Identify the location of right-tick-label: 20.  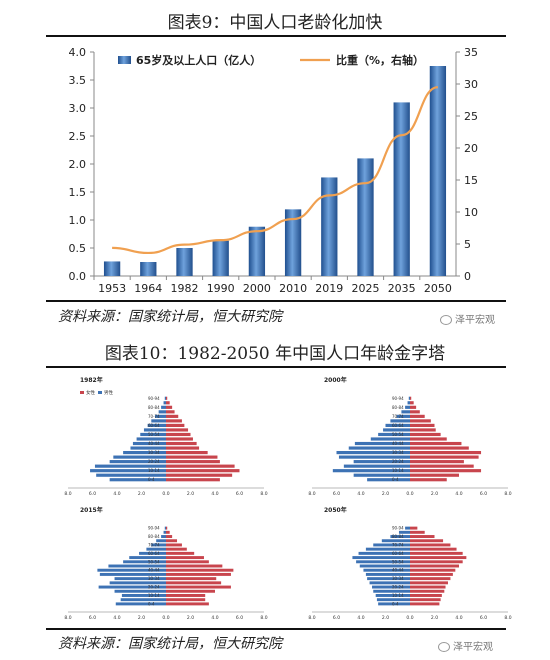
(471, 148).